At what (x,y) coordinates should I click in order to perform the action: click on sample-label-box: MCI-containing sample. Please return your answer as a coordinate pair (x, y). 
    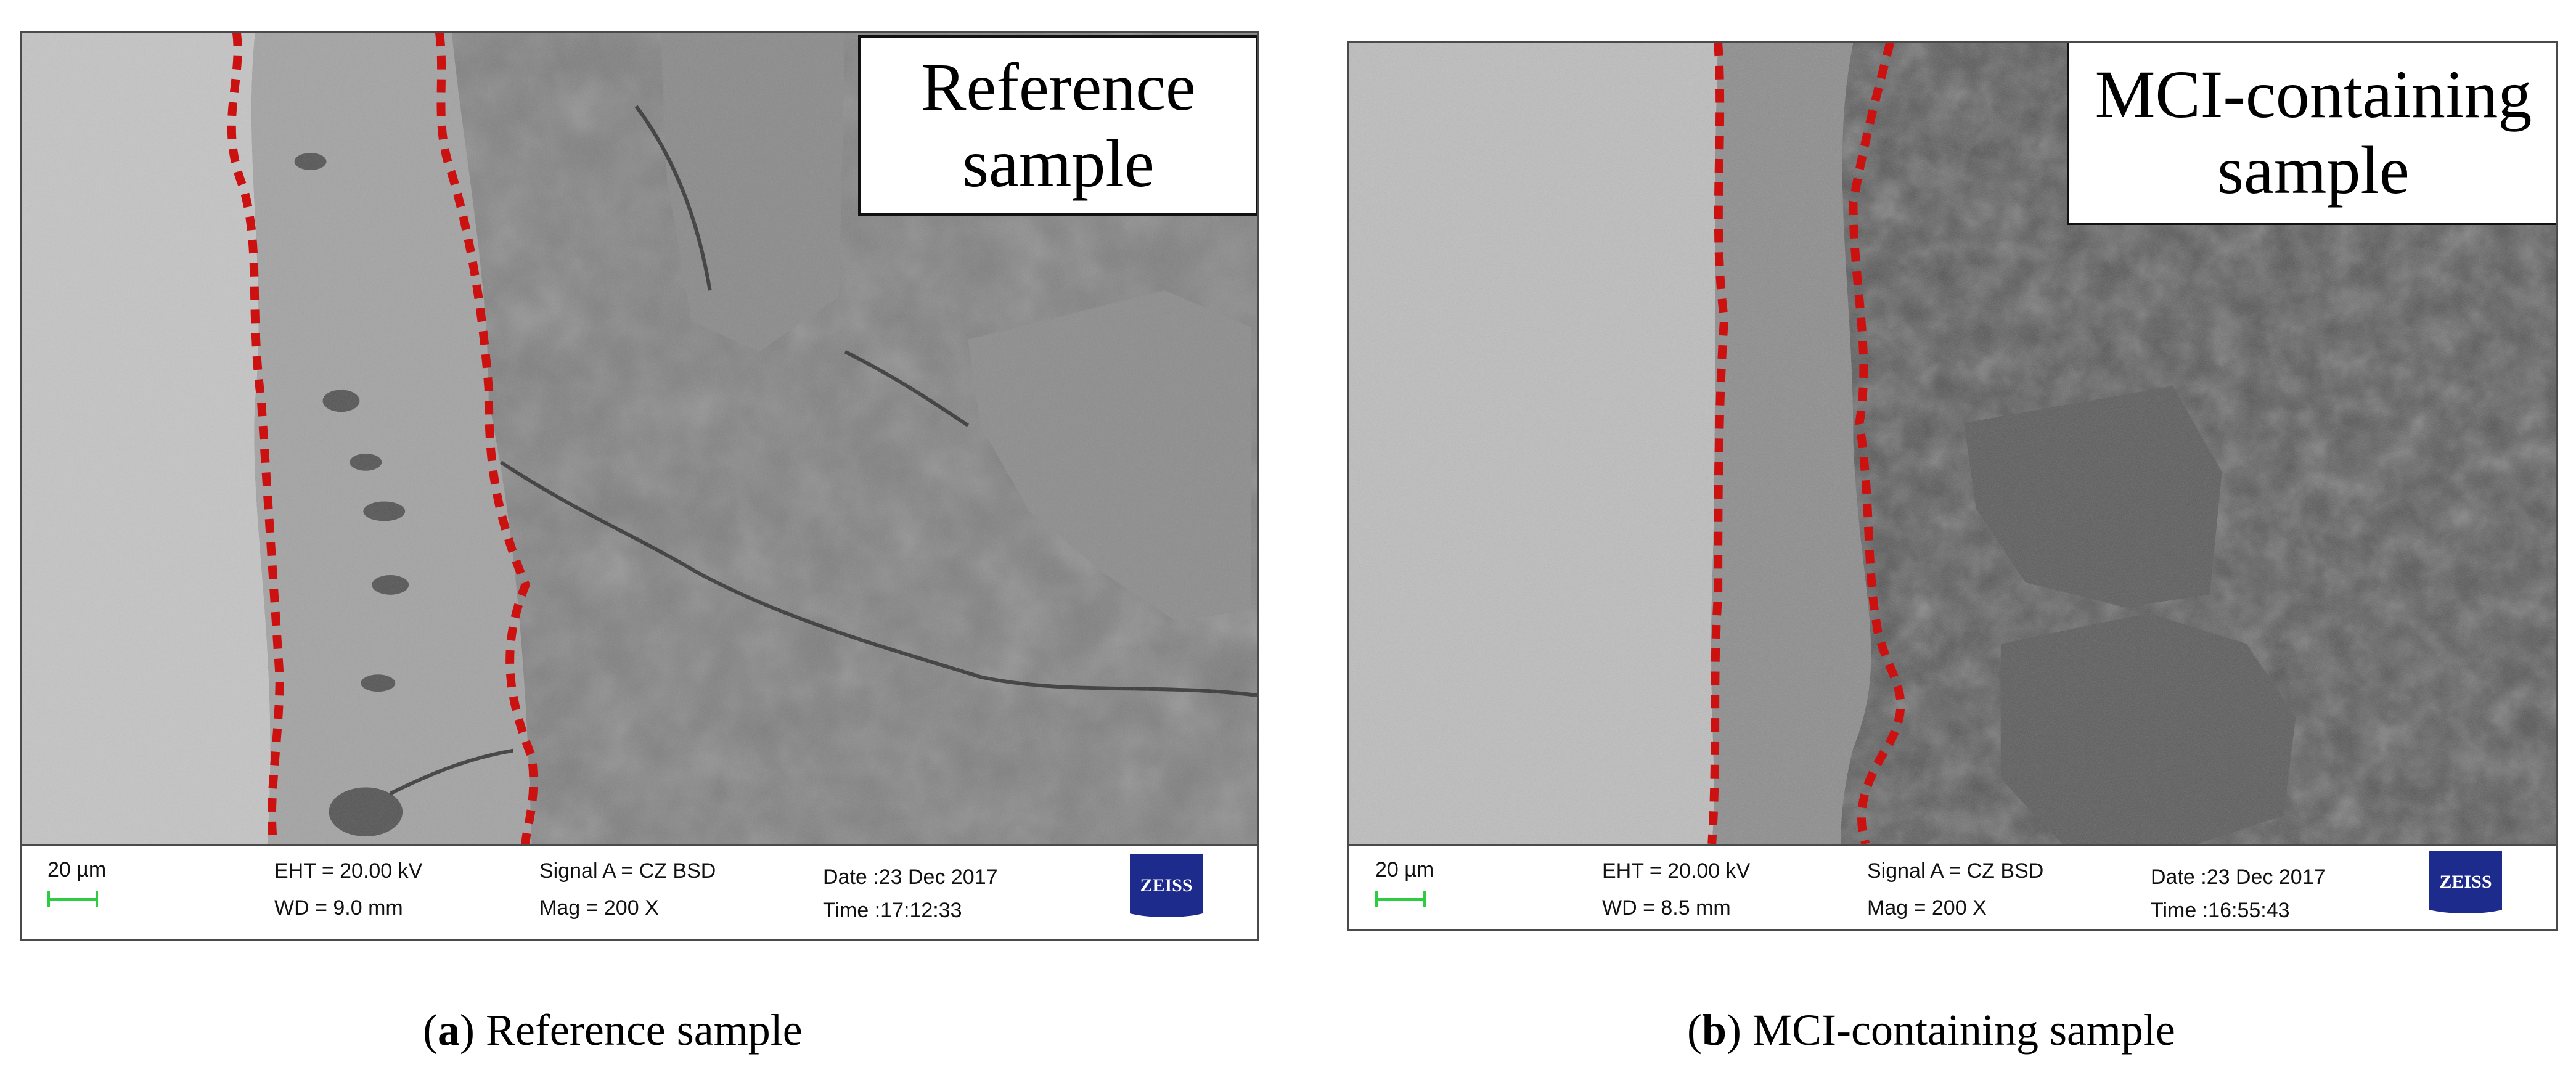
    Looking at the image, I should click on (2311, 134).